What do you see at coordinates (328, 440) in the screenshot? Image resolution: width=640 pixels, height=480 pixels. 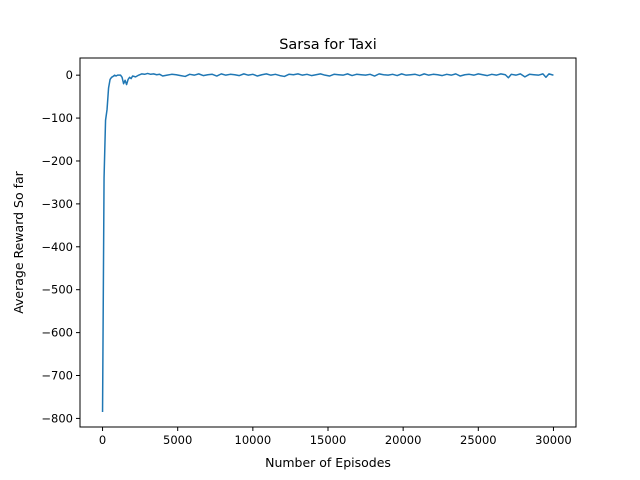 I see `x-tick-label: 15000` at bounding box center [328, 440].